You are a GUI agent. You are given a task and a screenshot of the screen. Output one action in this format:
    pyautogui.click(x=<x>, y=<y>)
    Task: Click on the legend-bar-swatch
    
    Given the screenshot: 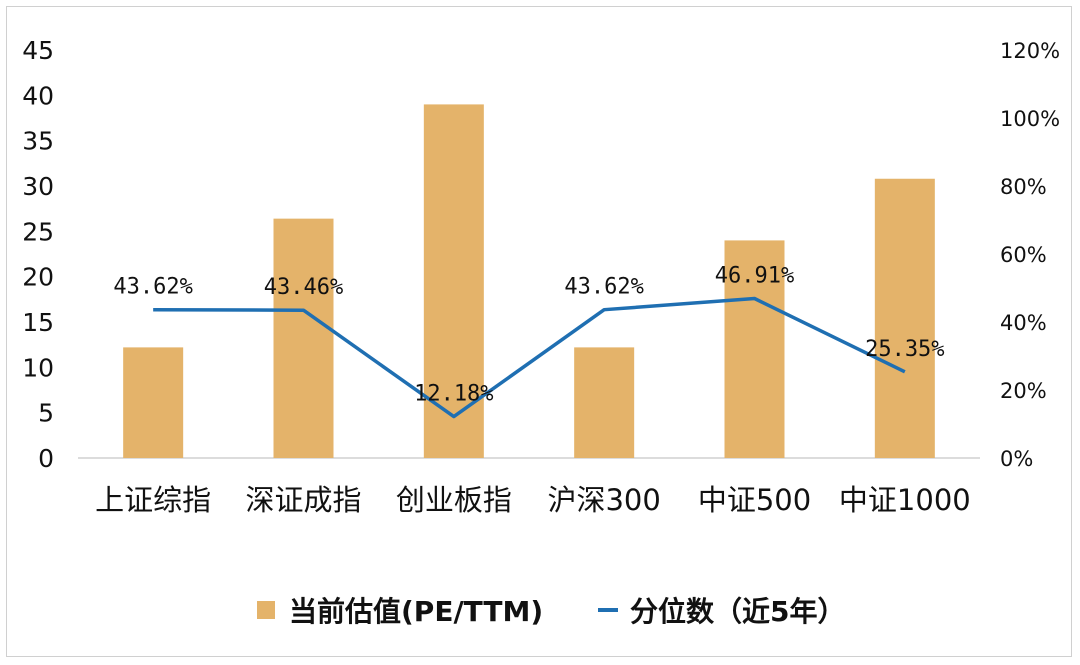 What is the action you would take?
    pyautogui.click(x=266, y=610)
    